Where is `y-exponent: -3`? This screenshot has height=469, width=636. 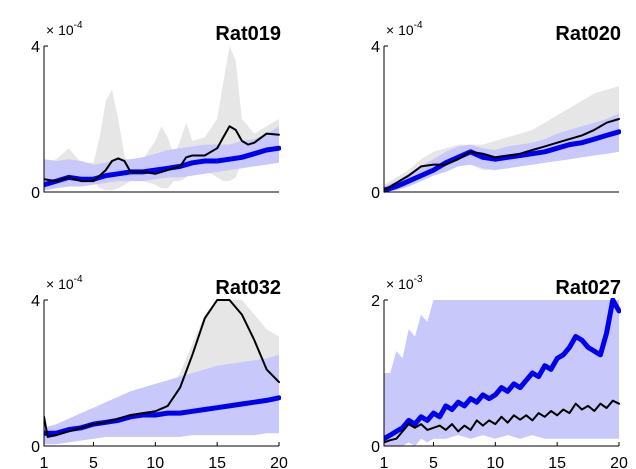
y-exponent: -3 is located at coordinates (418, 279).